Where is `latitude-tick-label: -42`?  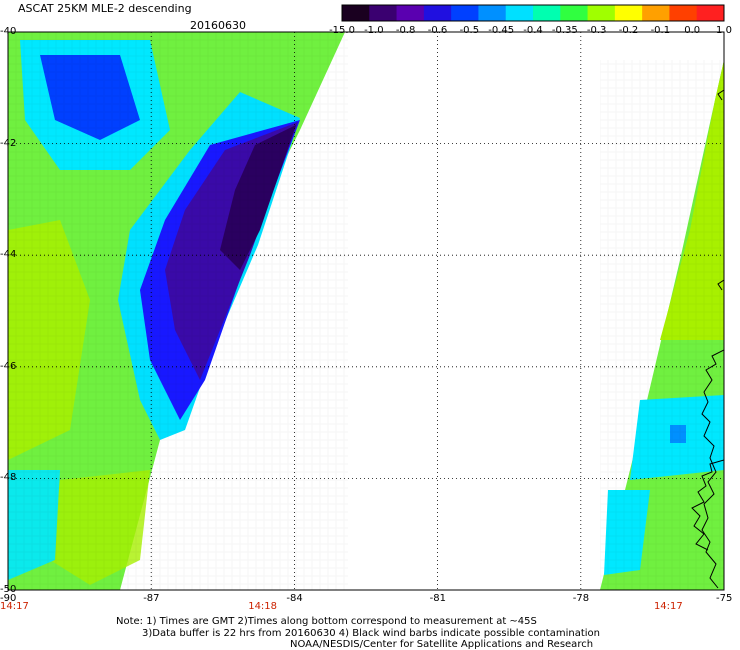 latitude-tick-label: -42 is located at coordinates (8, 143).